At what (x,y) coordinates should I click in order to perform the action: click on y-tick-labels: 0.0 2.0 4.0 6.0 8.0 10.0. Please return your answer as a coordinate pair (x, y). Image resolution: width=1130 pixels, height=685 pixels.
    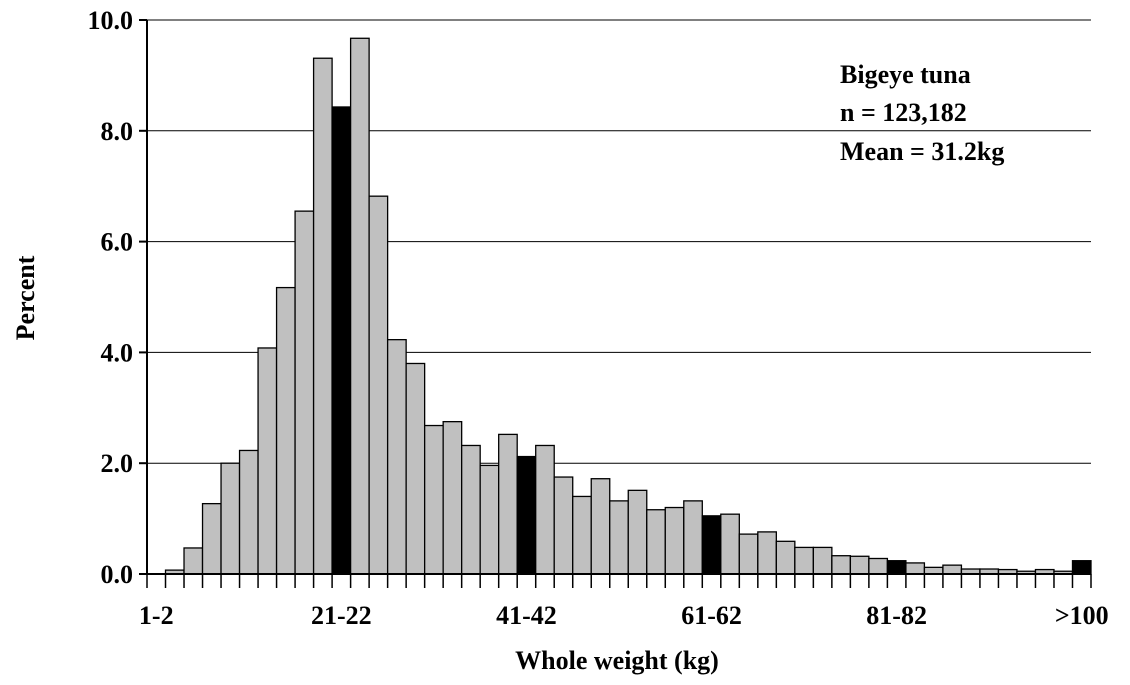
    Looking at the image, I should click on (111, 297).